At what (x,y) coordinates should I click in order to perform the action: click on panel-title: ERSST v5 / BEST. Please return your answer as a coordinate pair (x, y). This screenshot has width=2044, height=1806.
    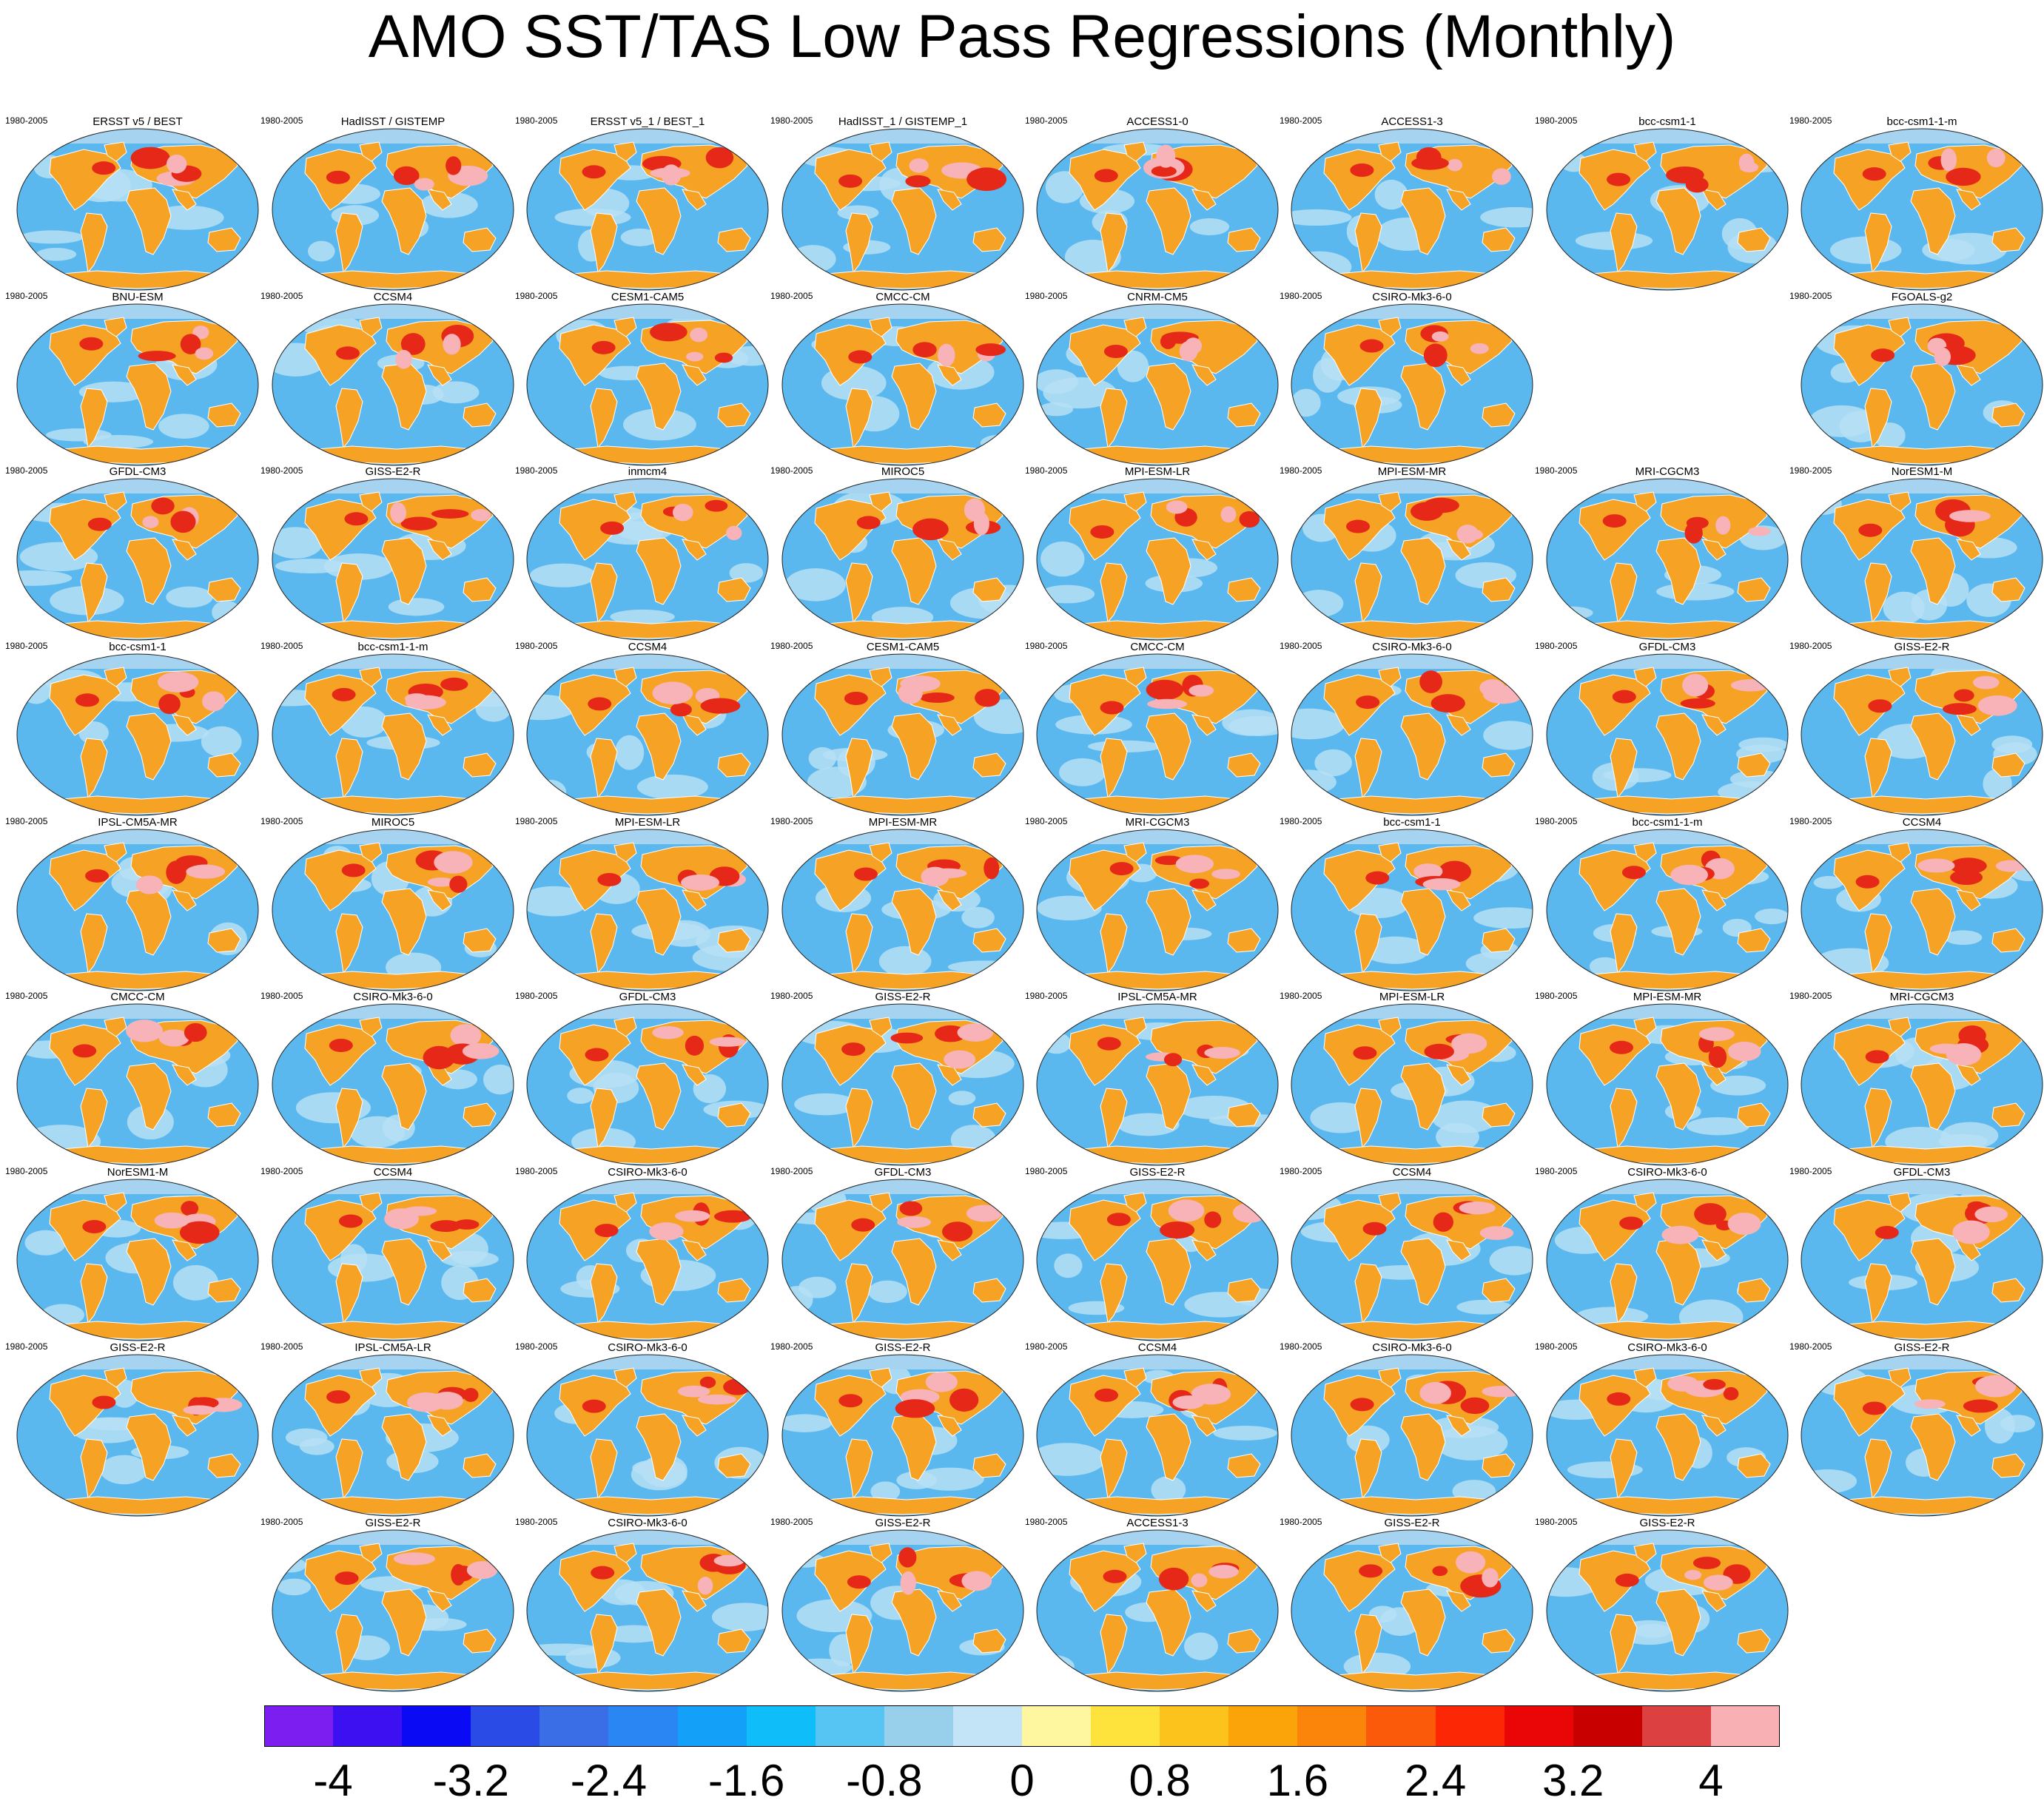
    Looking at the image, I should click on (138, 121).